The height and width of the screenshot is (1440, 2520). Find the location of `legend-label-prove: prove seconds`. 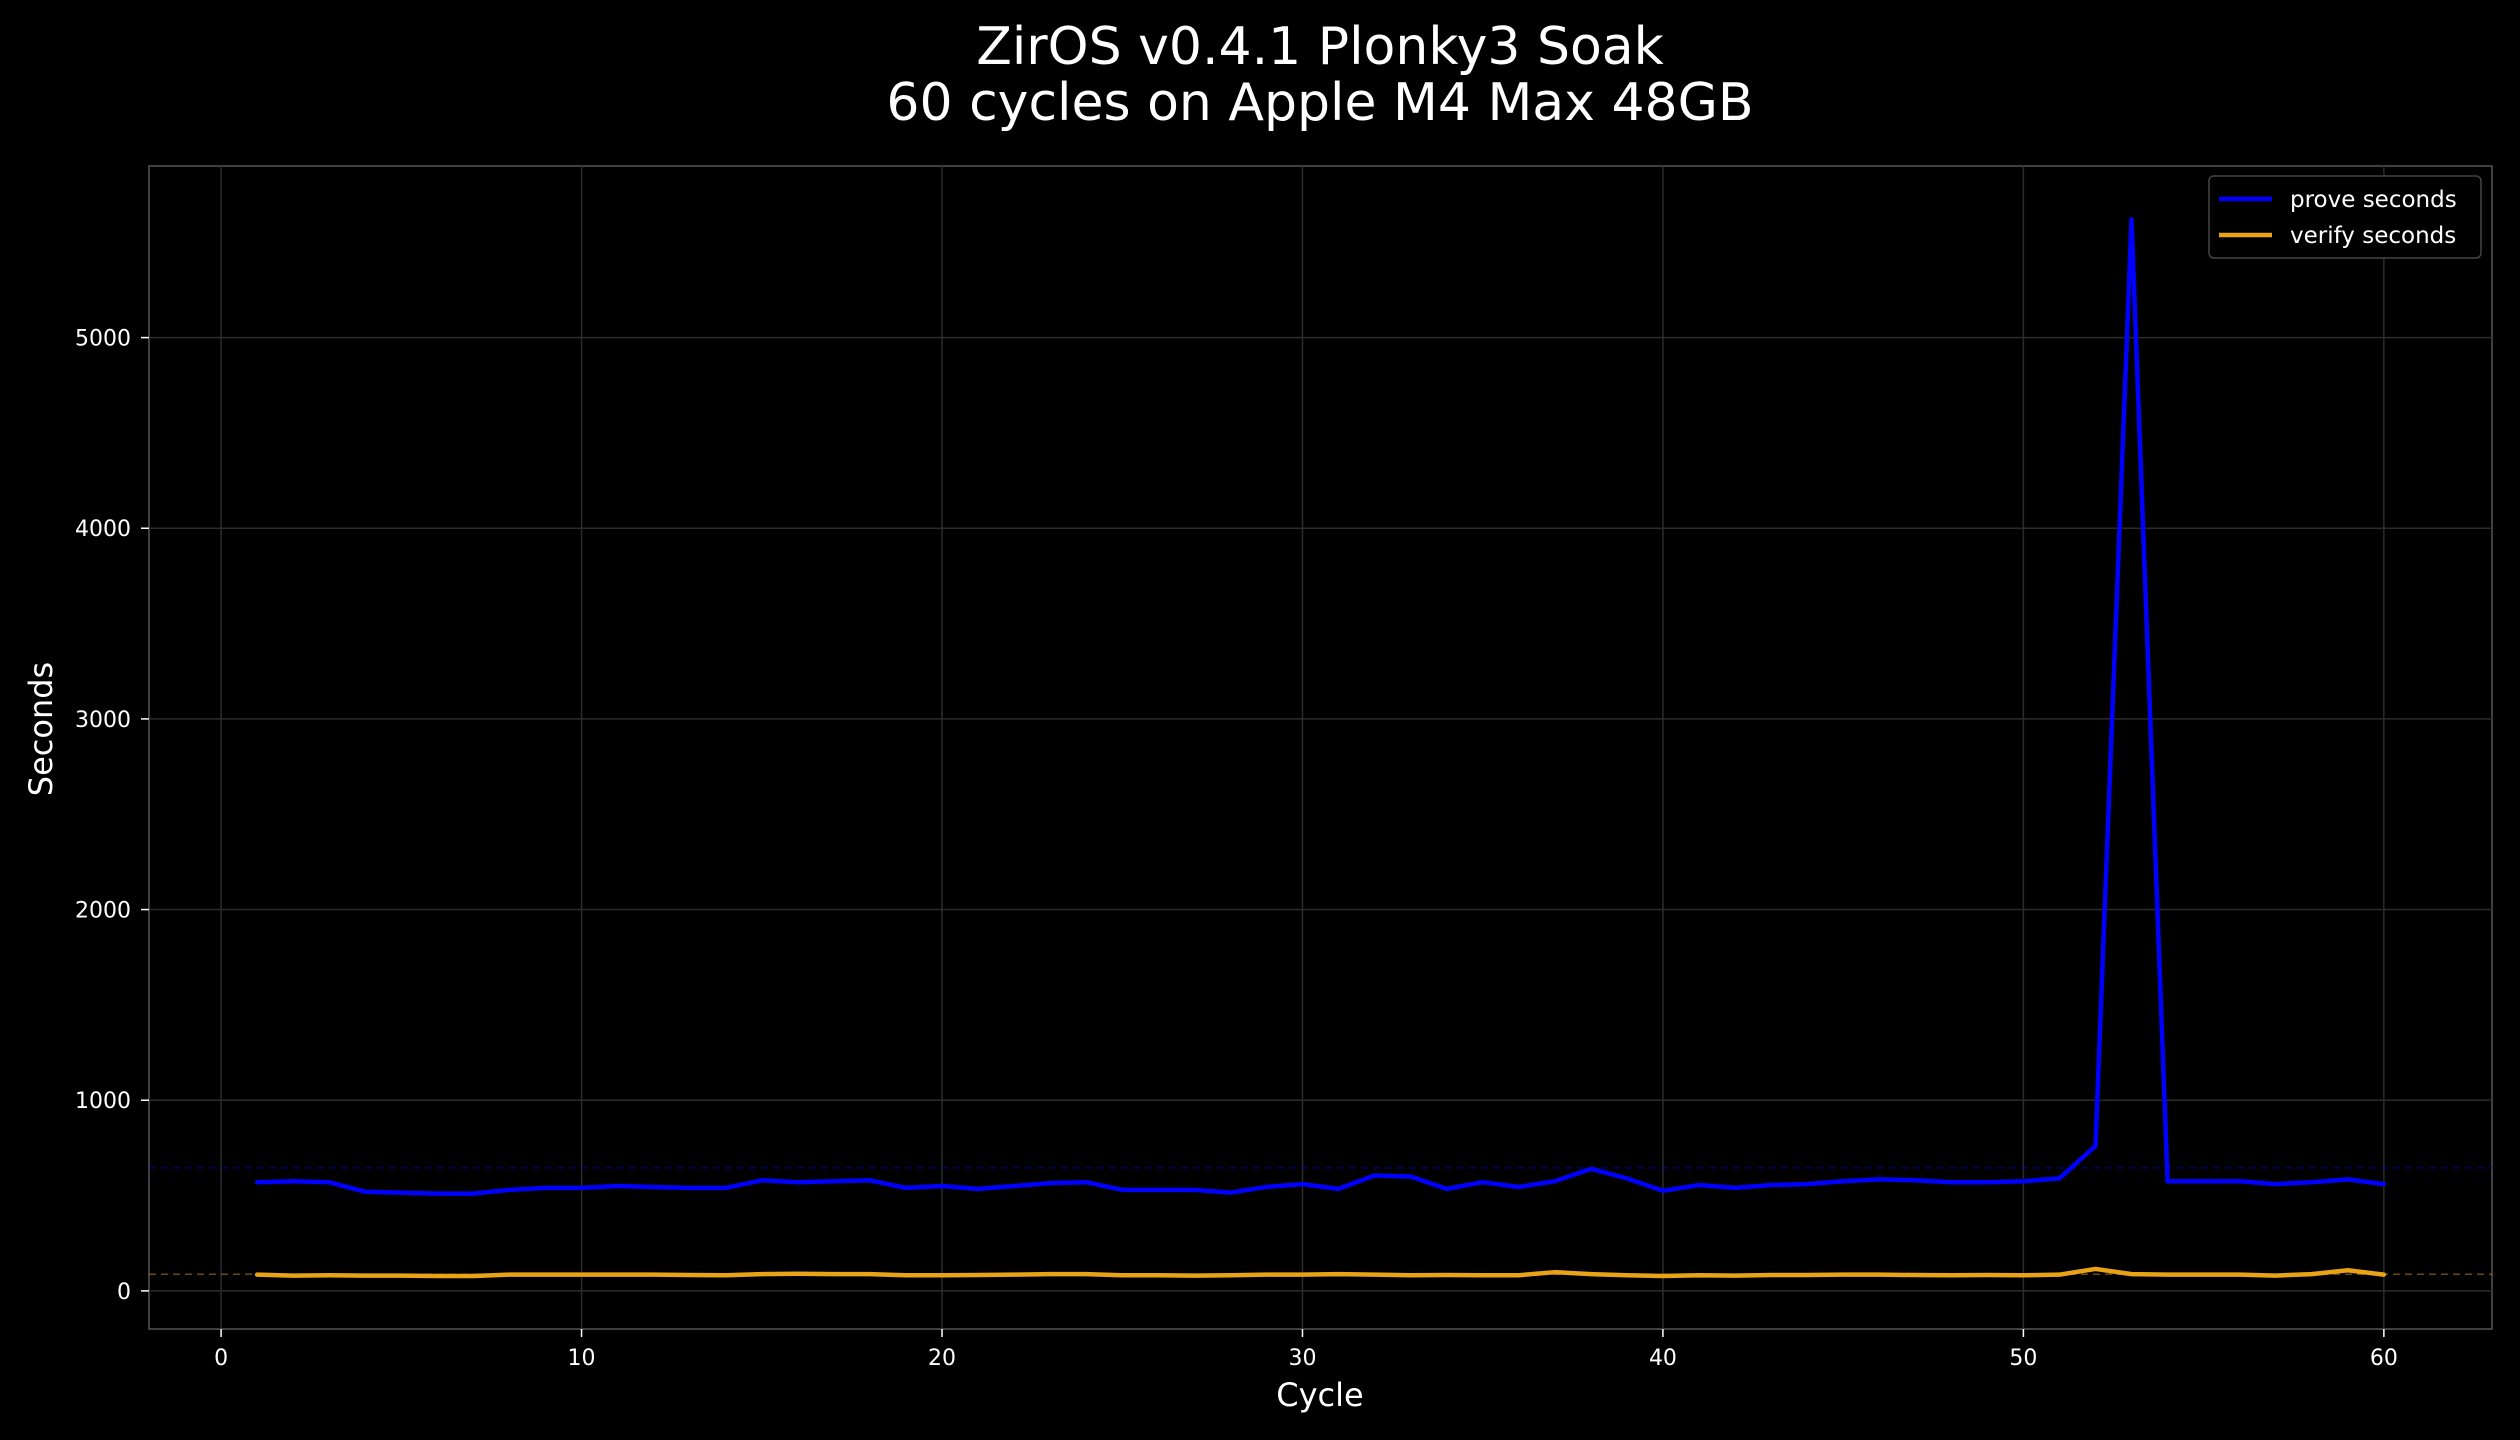

legend-label-prove: prove seconds is located at coordinates (2373, 200).